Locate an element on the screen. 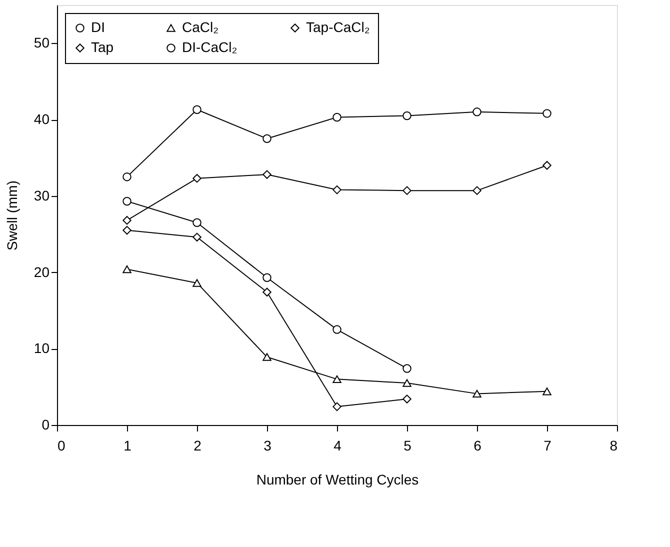 The image size is (670, 547). legend-label: Tap-CaCl₂ is located at coordinates (338, 27).